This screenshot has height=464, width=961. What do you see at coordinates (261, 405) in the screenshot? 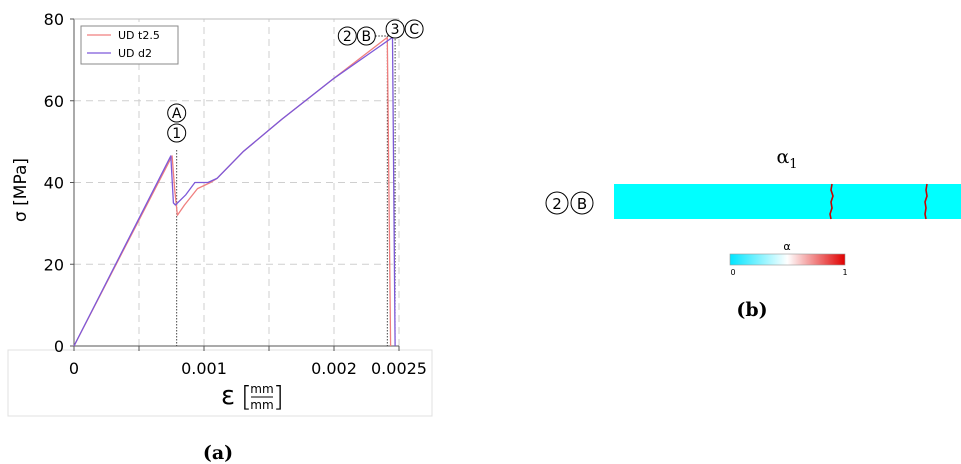
I see `x-axis-unit-denominator: mm` at bounding box center [261, 405].